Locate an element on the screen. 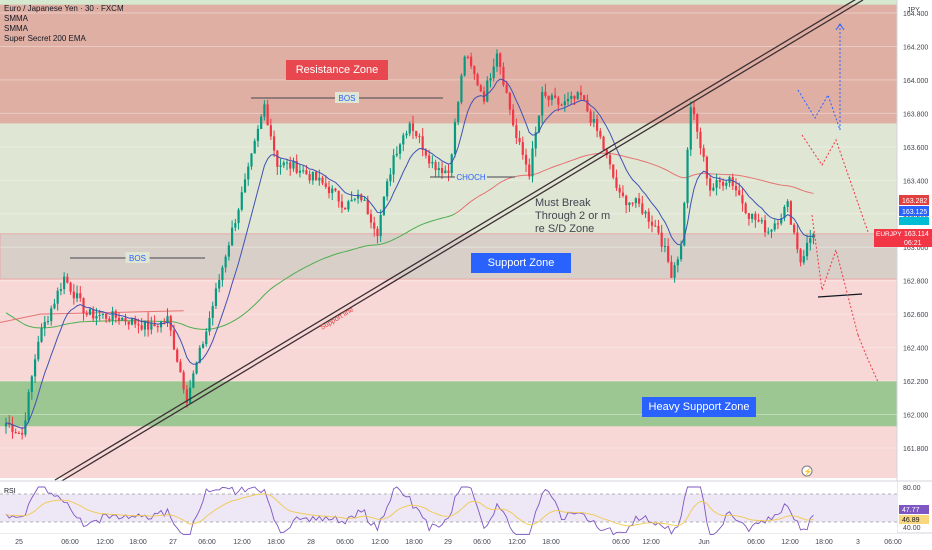  bos-2-label: BOS is located at coordinates (347, 98).